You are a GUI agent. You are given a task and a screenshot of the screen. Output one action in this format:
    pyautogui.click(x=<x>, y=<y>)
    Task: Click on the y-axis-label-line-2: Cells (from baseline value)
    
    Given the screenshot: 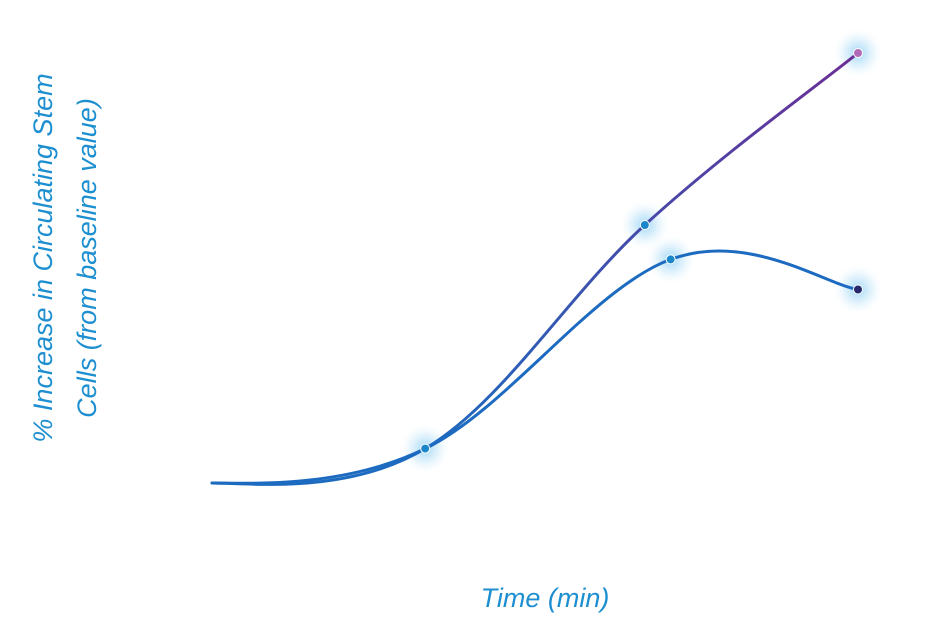 What is the action you would take?
    pyautogui.click(x=87, y=258)
    